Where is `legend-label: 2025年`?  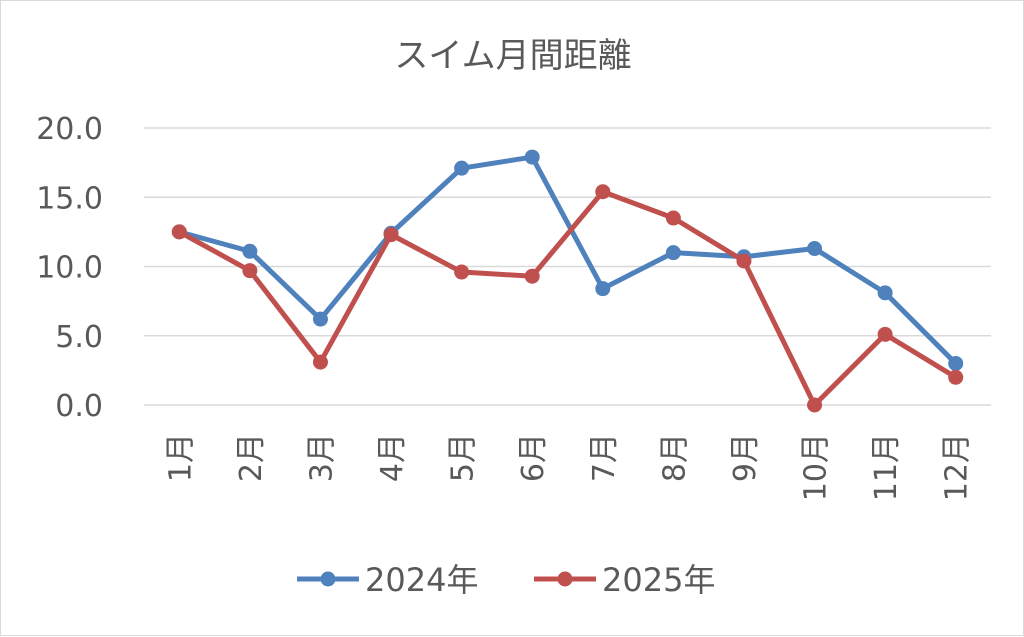 legend-label: 2025年 is located at coordinates (658, 580).